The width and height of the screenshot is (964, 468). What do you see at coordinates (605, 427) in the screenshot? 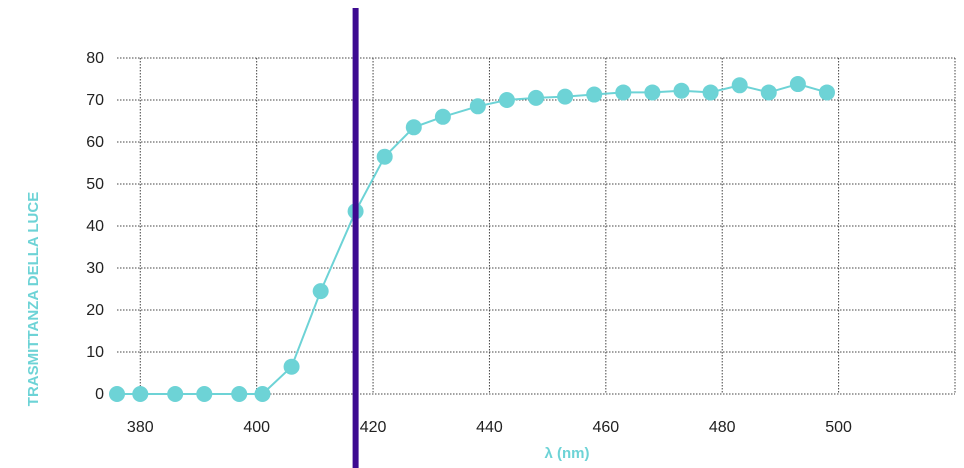
I see `x-tick-label: 460` at bounding box center [605, 427].